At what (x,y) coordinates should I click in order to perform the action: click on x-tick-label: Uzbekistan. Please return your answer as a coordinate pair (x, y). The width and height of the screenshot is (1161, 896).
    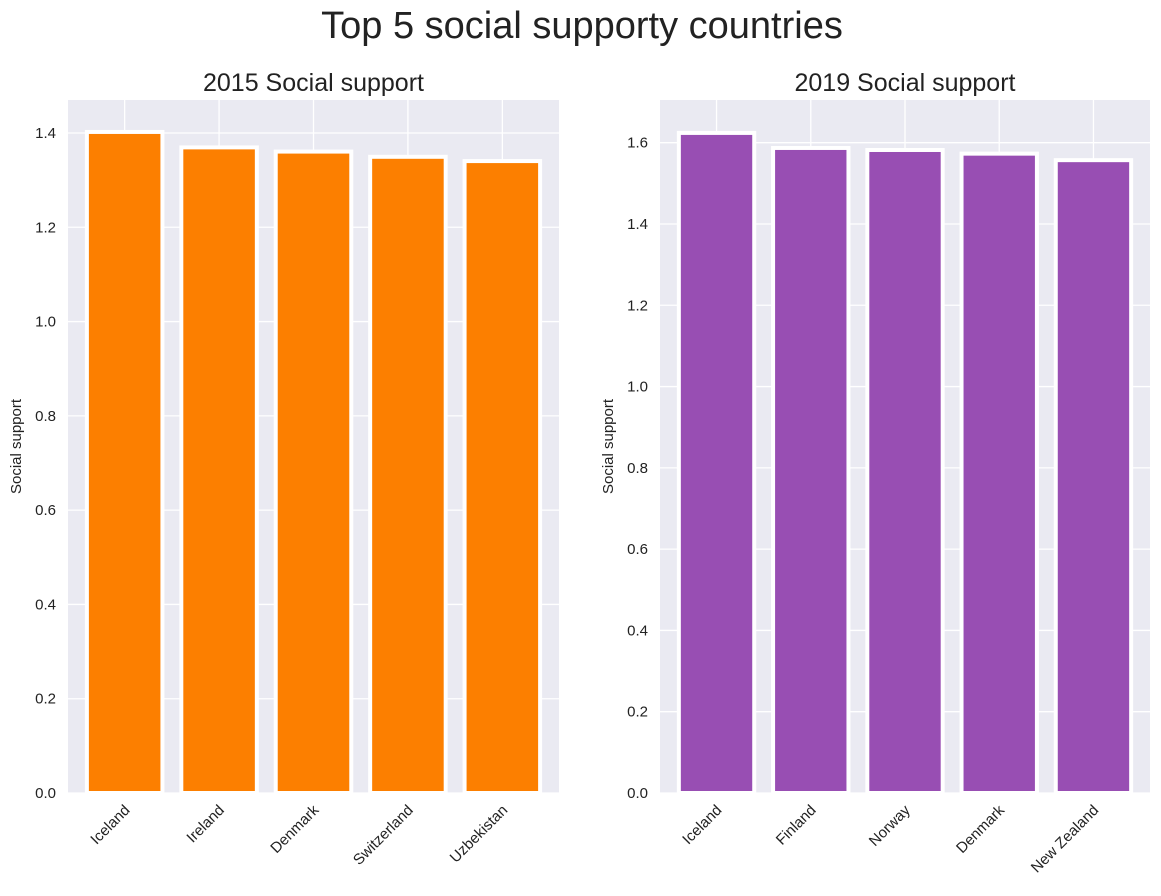
    Looking at the image, I should click on (479, 834).